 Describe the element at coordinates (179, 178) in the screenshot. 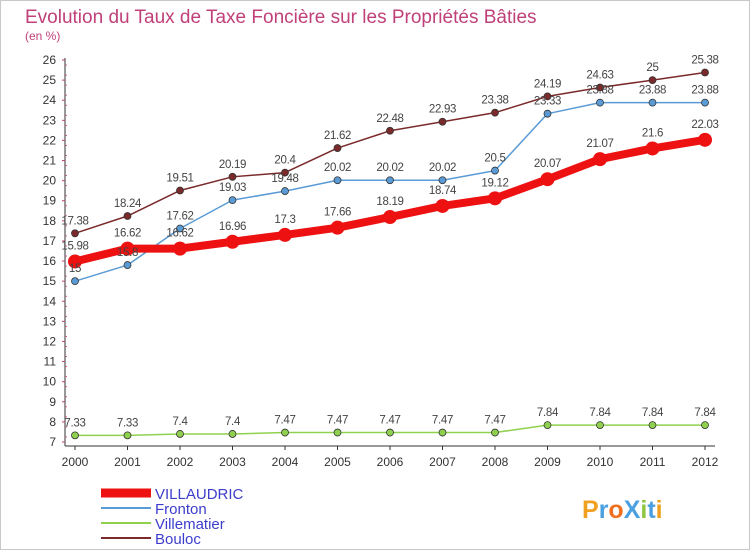

I see `data-label-bouloc: 19.51` at that location.